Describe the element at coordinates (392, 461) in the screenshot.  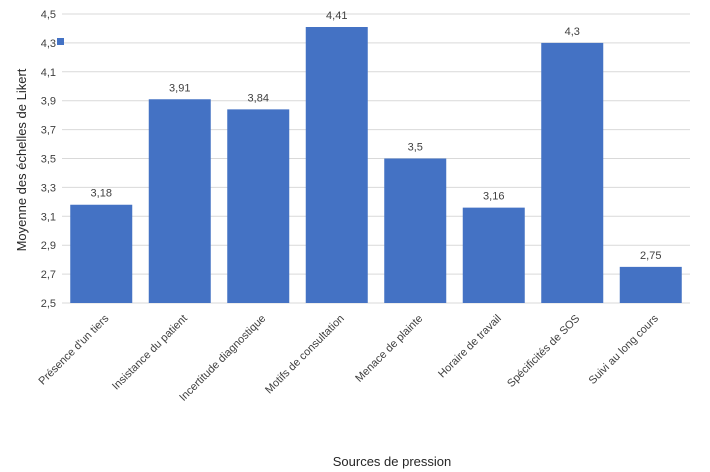
I see `x-axis-title: Sources de pression` at that location.